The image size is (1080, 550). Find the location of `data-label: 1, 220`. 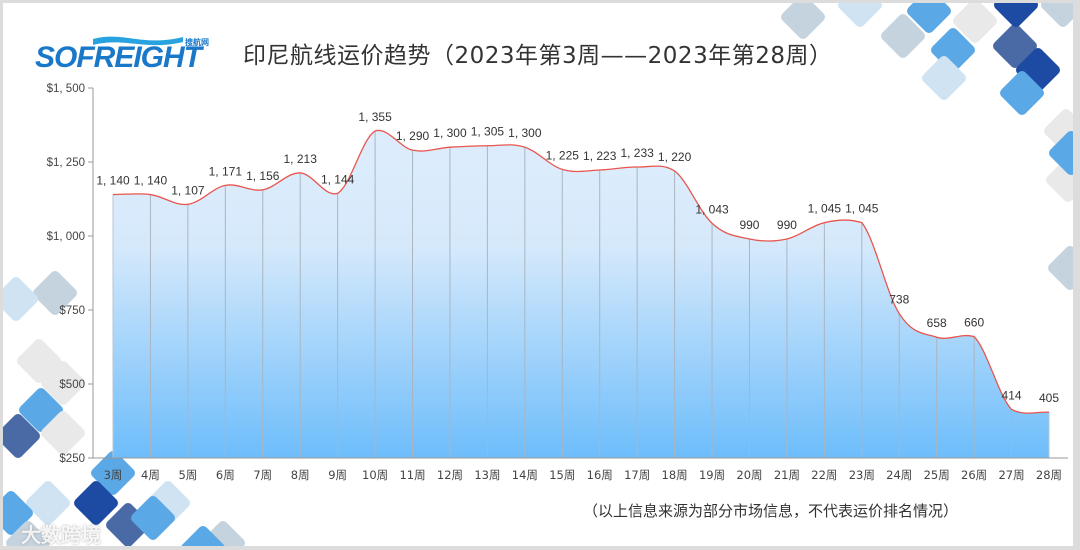

data-label: 1, 220 is located at coordinates (675, 157).